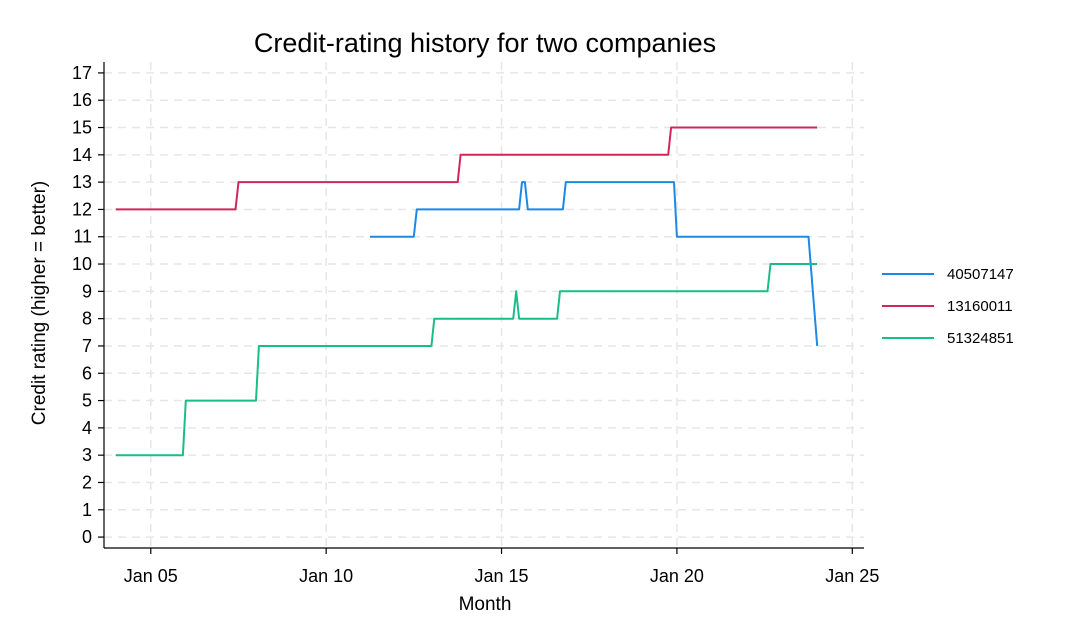  Describe the element at coordinates (485, 43) in the screenshot. I see `chart-title: Credit-rating history for two companies` at that location.